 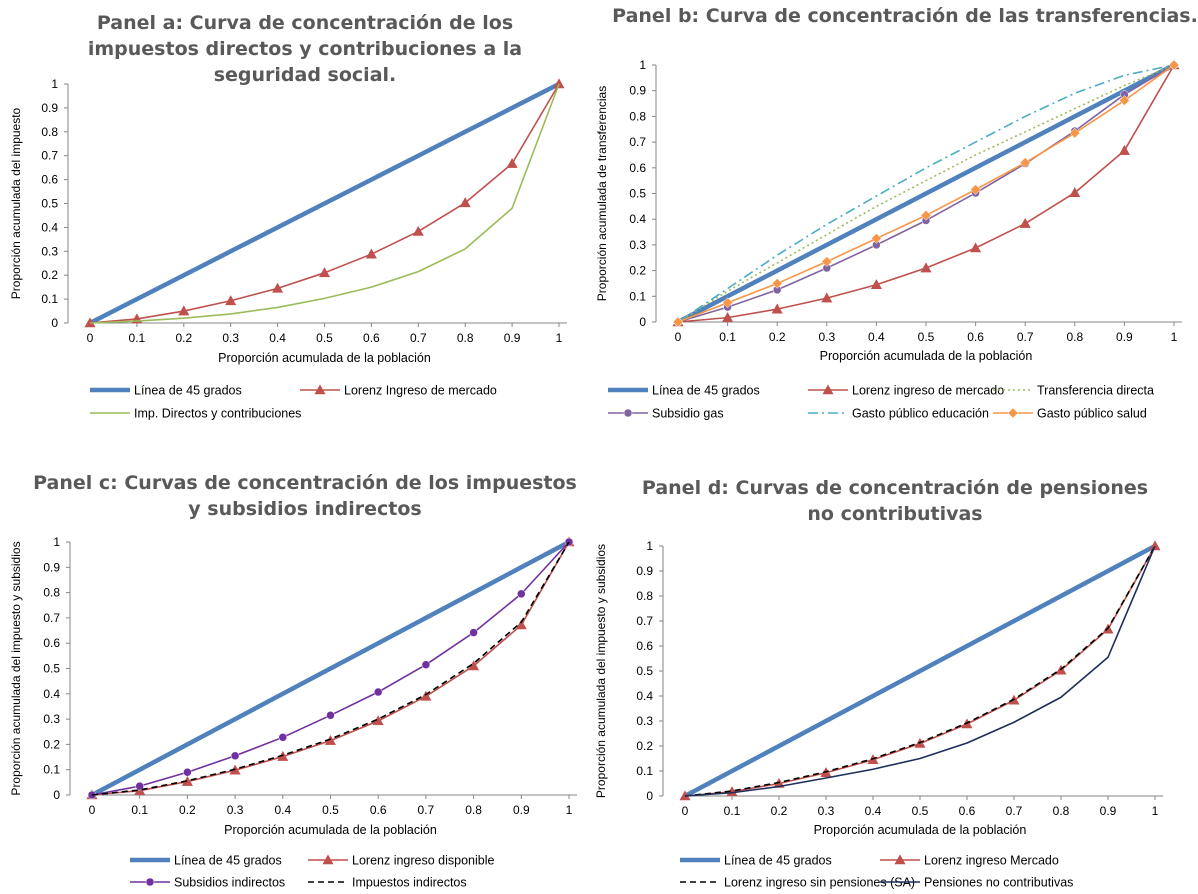 What do you see at coordinates (1070, 414) in the screenshot?
I see `legend-item: Gasto público salud` at bounding box center [1070, 414].